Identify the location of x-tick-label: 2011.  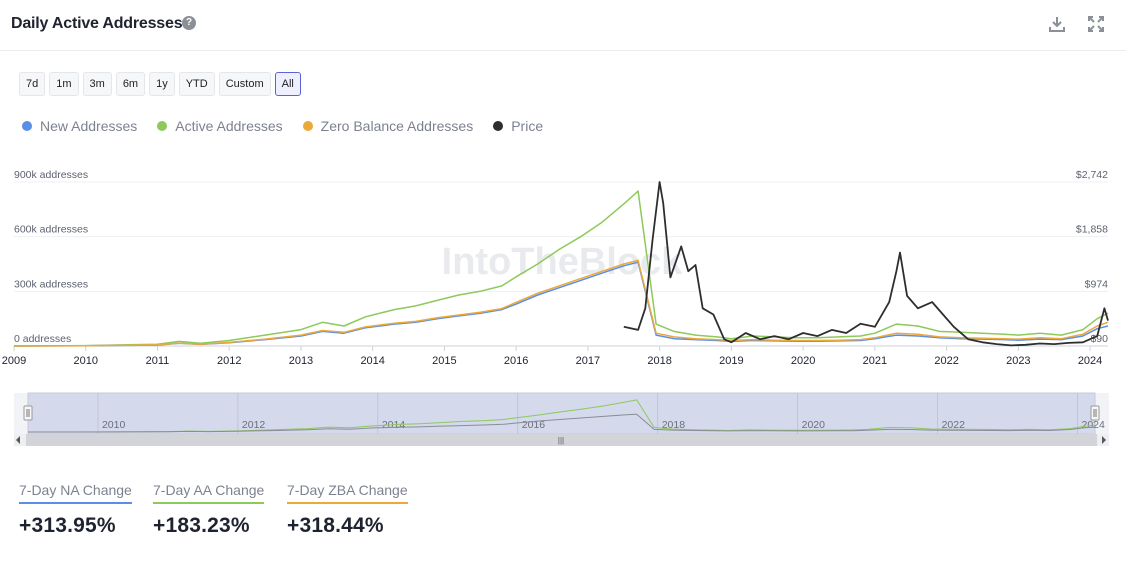
(158, 361).